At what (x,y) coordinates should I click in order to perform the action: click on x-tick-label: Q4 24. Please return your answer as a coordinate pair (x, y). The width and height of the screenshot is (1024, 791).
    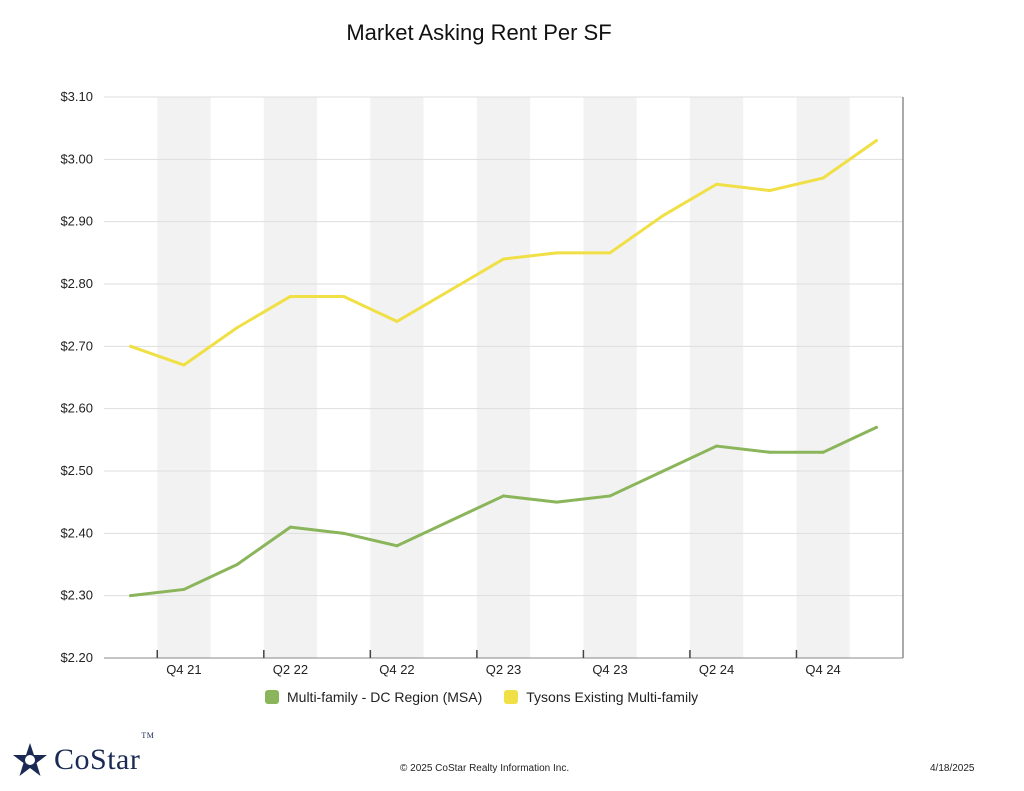
    Looking at the image, I should click on (822, 669).